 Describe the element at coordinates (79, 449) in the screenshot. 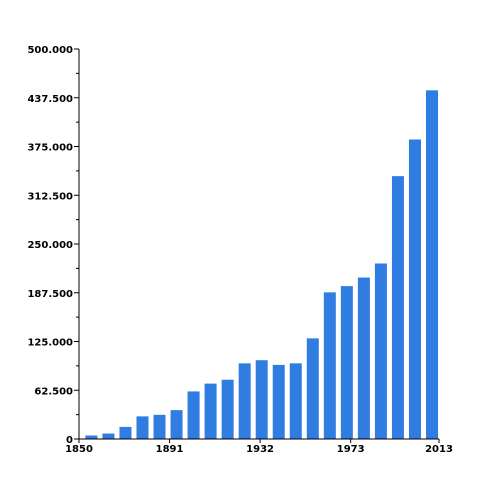

I see `x-tick-label: 1850` at that location.